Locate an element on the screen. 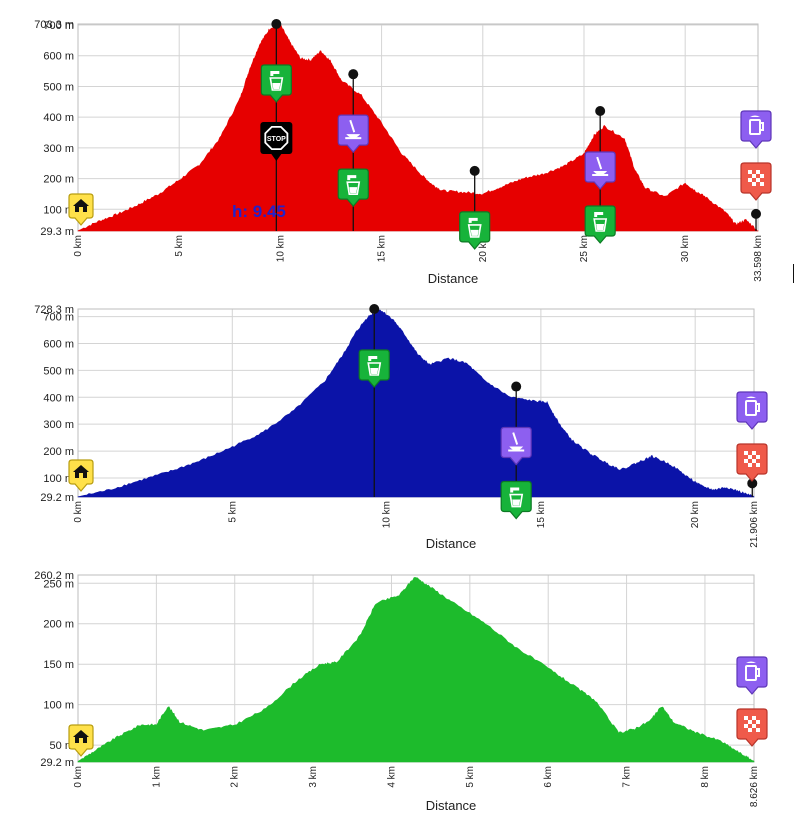  y-tick-label: 260.2 m is located at coordinates (54, 576).